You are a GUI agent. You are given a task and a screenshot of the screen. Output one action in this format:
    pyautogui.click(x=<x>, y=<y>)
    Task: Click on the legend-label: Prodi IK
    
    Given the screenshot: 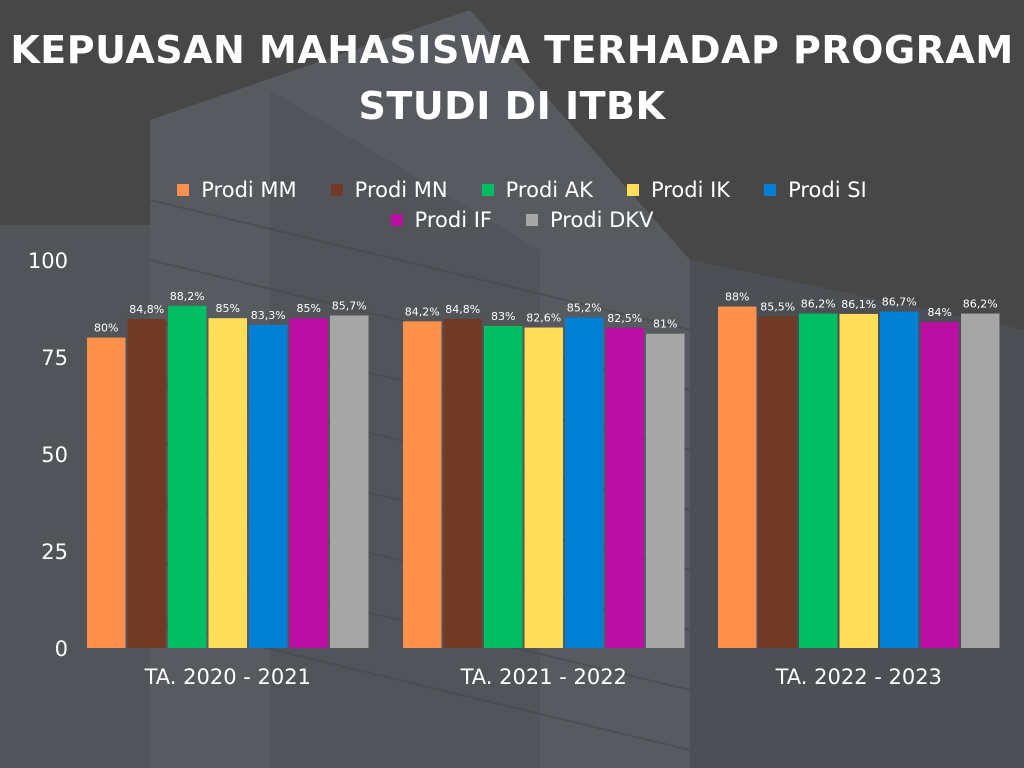 What is the action you would take?
    pyautogui.click(x=690, y=190)
    